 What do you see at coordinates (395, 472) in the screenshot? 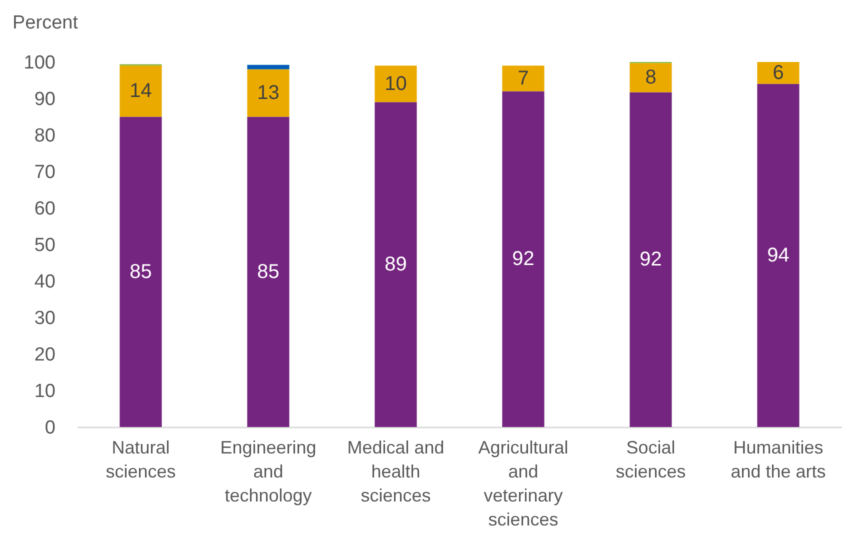
I see `x-tick-label: Medical and health sciences` at bounding box center [395, 472].